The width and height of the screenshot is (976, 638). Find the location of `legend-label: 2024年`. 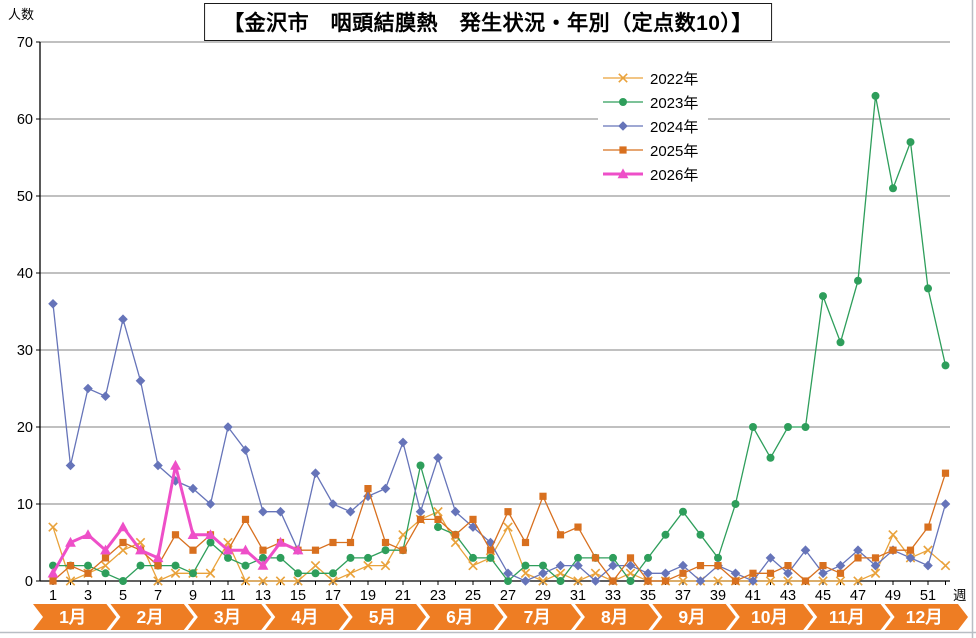

legend-label: 2024年 is located at coordinates (674, 127).